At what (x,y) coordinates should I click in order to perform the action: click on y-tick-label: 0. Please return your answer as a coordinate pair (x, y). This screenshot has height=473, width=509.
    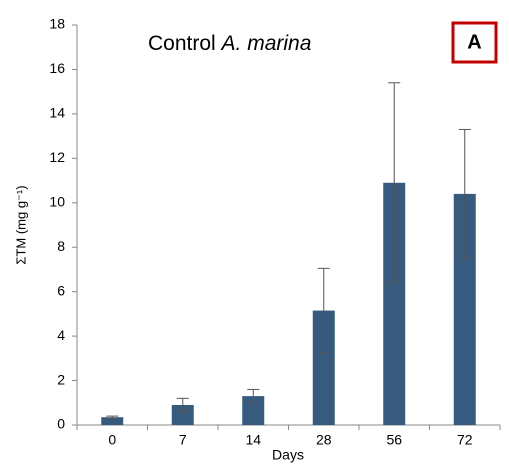
    Looking at the image, I should click on (61, 424).